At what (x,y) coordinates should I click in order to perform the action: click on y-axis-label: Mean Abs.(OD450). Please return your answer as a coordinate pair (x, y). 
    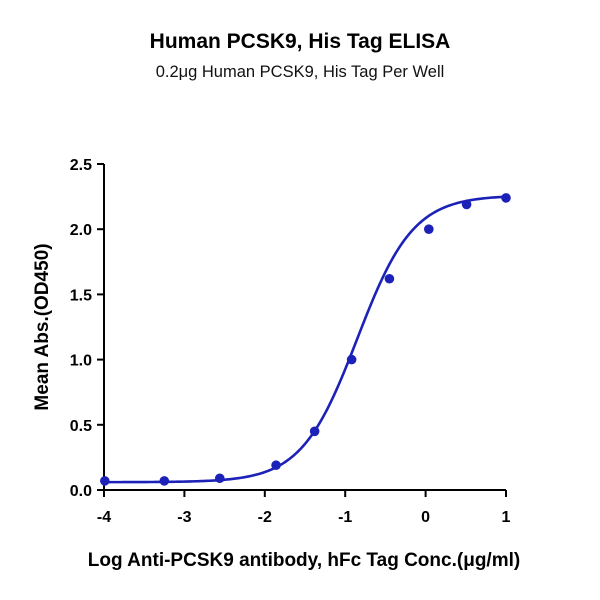
    Looking at the image, I should click on (42, 326).